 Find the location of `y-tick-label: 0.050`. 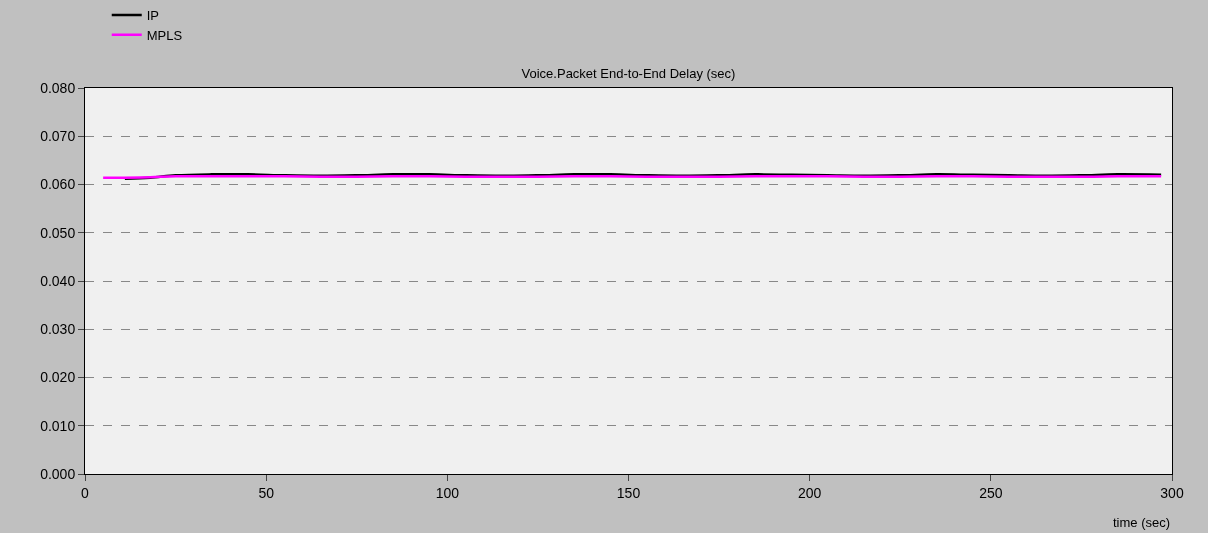

y-tick-label: 0.050 is located at coordinates (58, 232).